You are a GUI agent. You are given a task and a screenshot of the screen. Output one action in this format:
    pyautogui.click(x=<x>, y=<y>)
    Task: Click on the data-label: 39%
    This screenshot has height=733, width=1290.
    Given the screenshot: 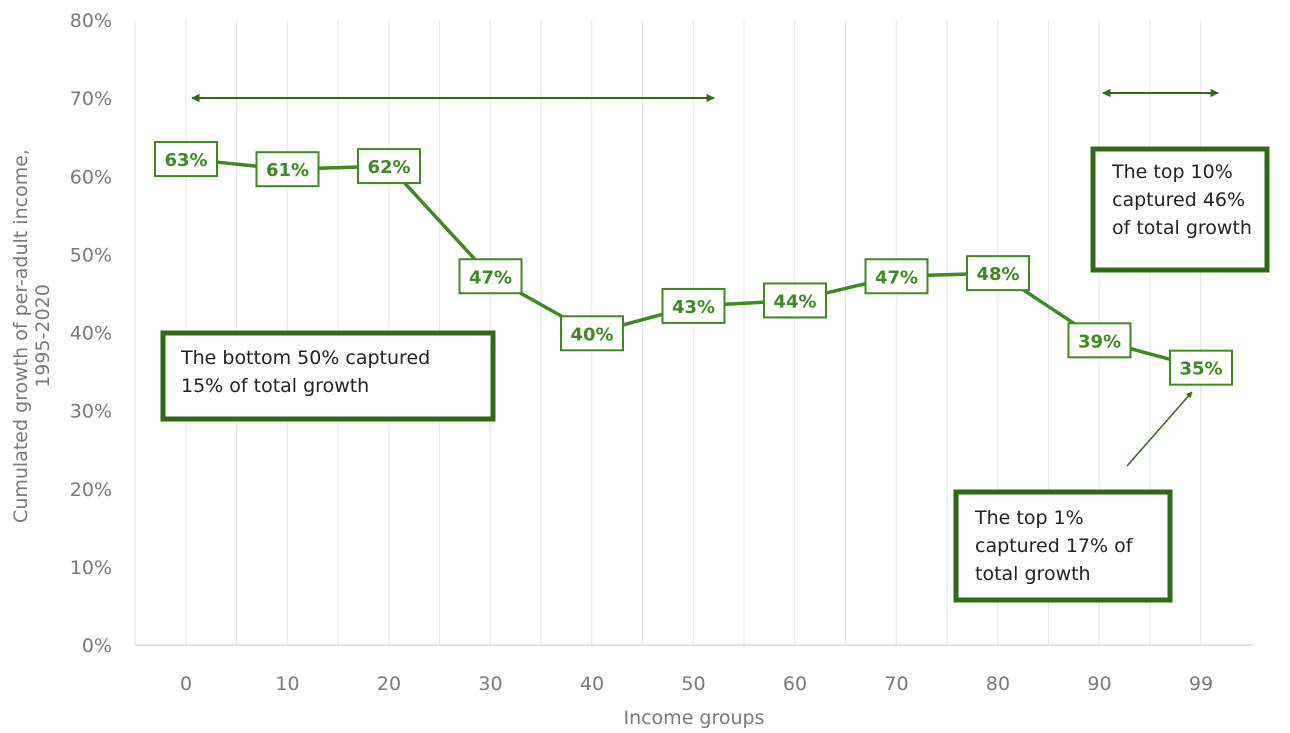 What is the action you would take?
    pyautogui.click(x=1099, y=340)
    